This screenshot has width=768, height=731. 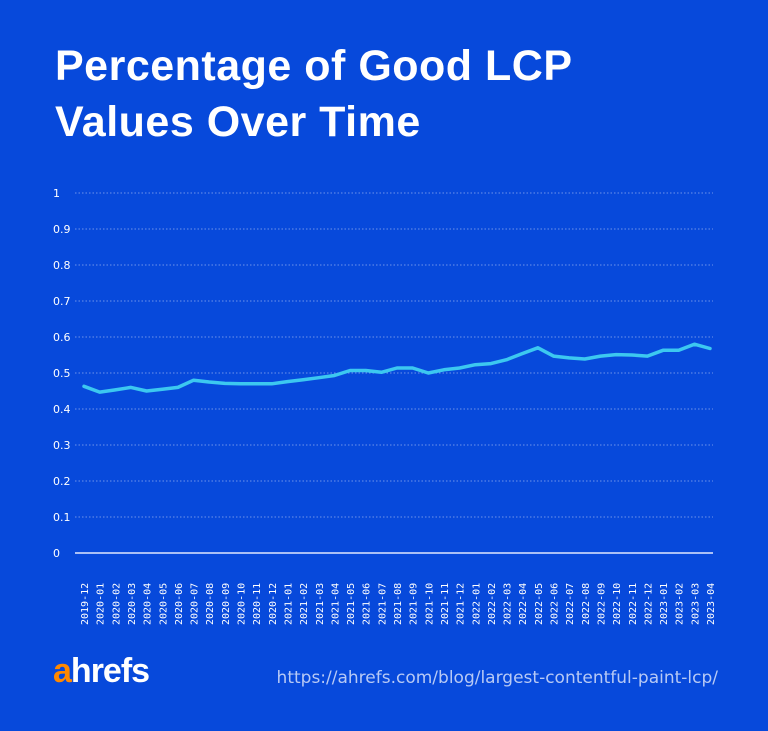 I want to click on x-tick-label: 2022-12, so click(x=648, y=604).